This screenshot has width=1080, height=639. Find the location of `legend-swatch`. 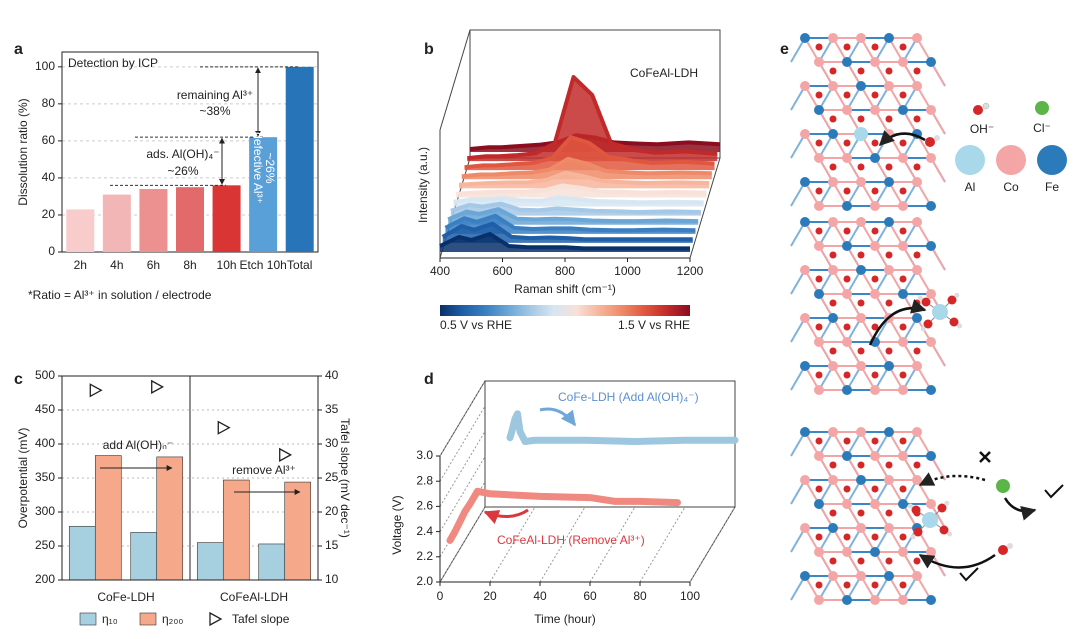

legend-swatch is located at coordinates (148, 619).